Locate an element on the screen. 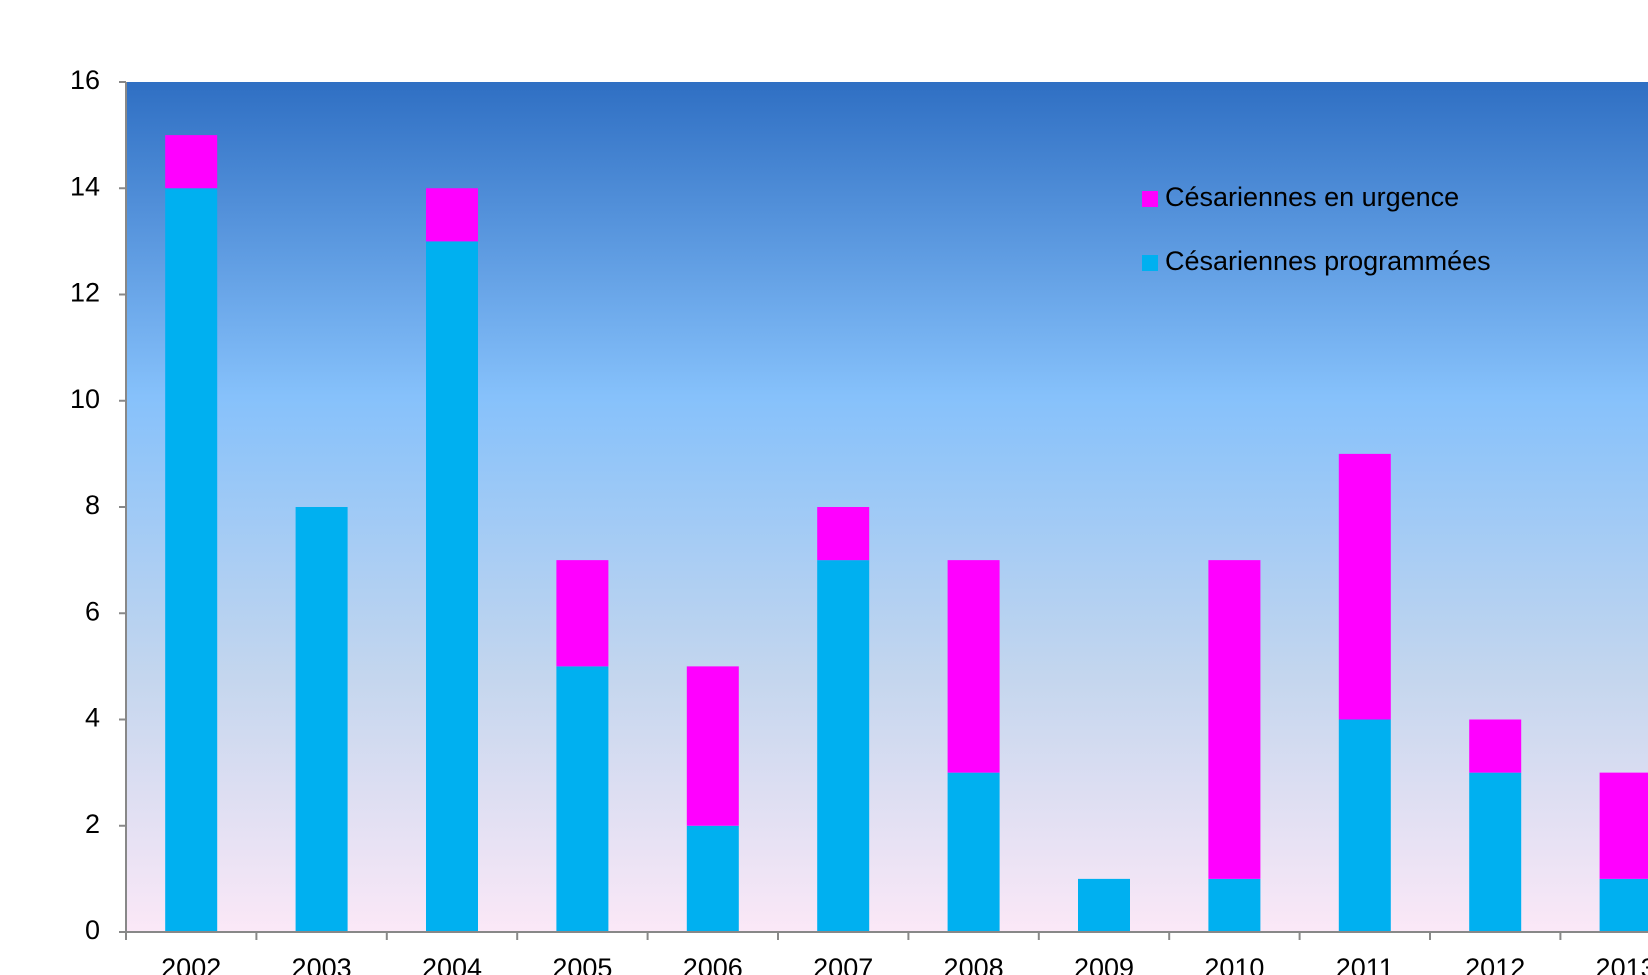 The width and height of the screenshot is (1648, 975). x-tick-label: 2007 is located at coordinates (843, 964).